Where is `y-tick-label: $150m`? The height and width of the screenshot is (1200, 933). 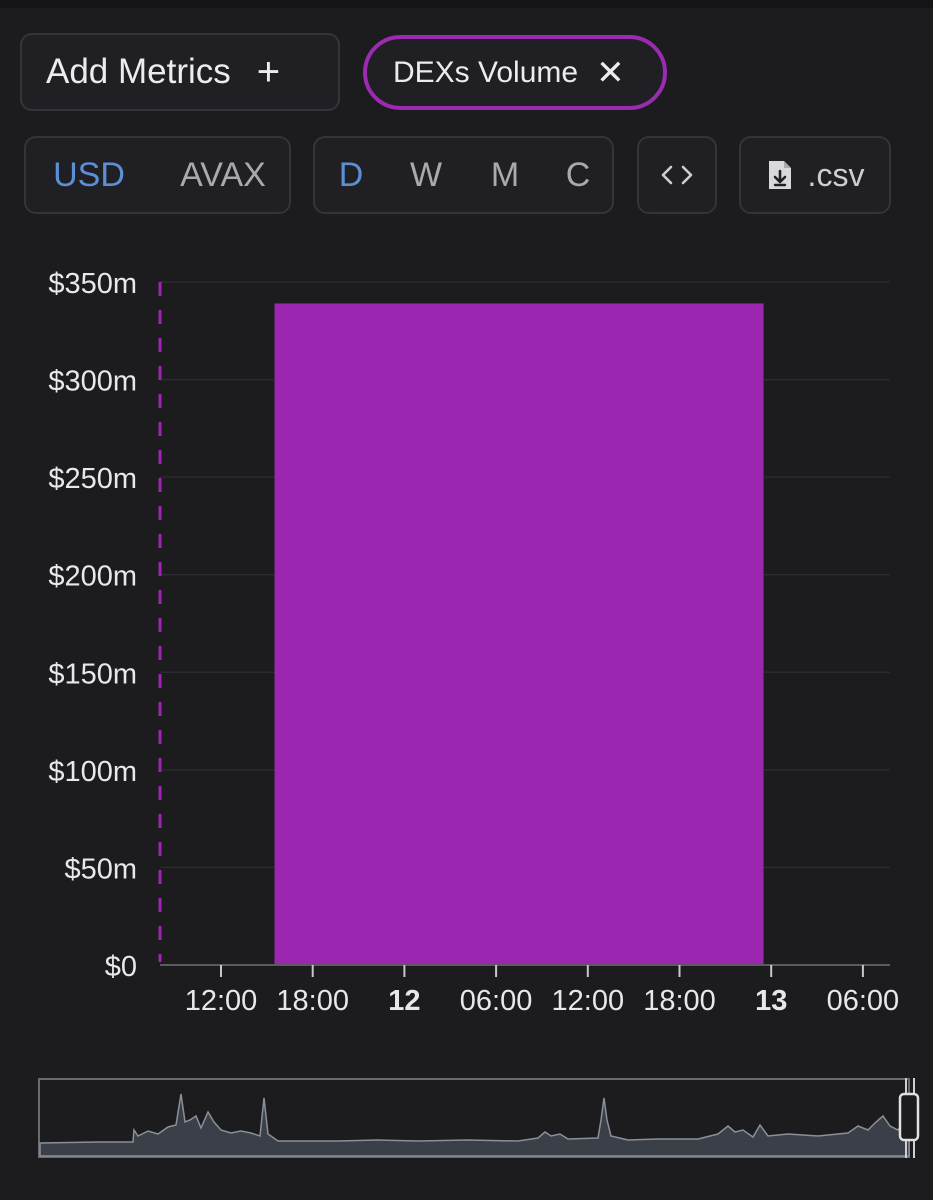
y-tick-label: $150m is located at coordinates (92, 674).